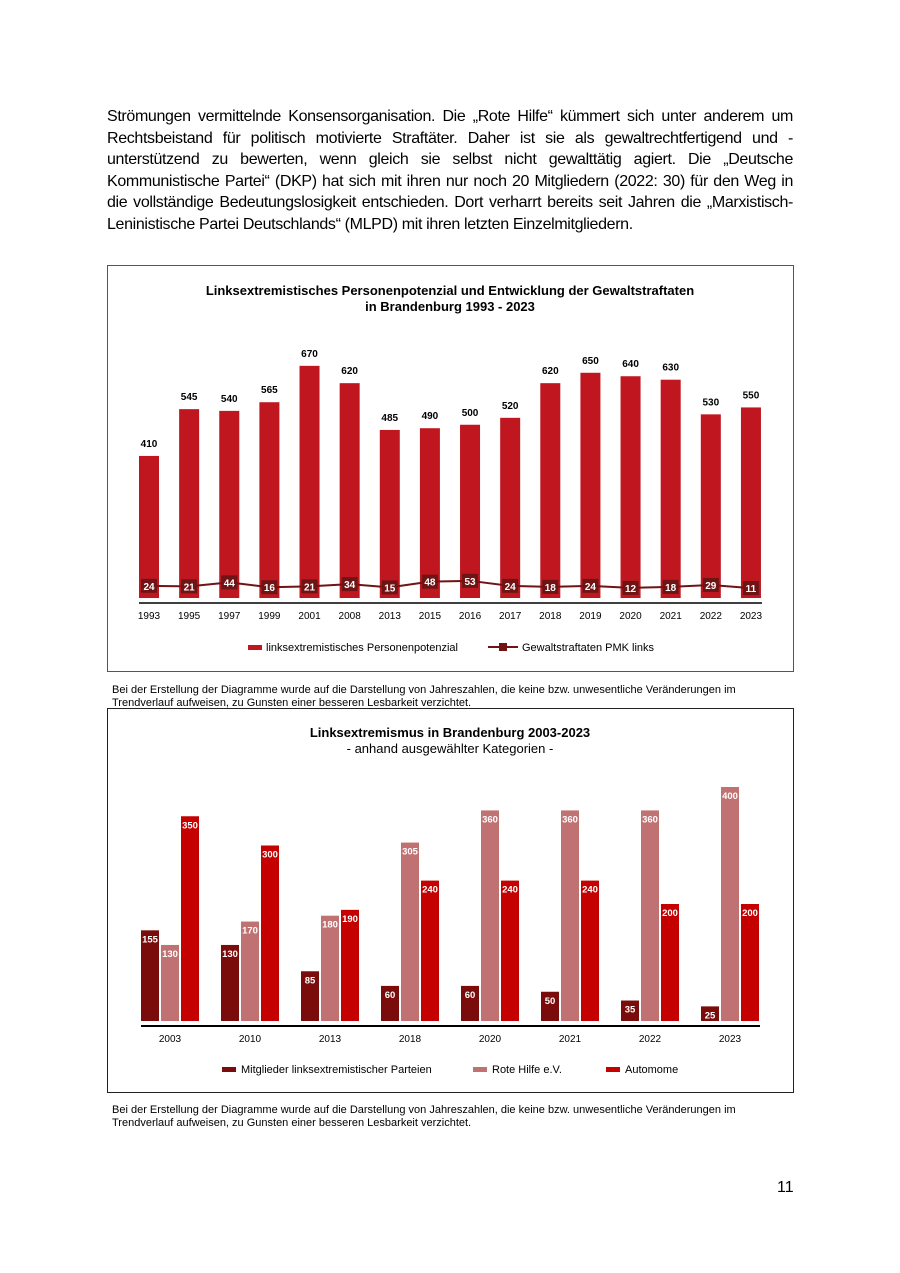 The width and height of the screenshot is (900, 1273). Describe the element at coordinates (170, 1039) in the screenshot. I see `x-tick-label: 2003` at that location.